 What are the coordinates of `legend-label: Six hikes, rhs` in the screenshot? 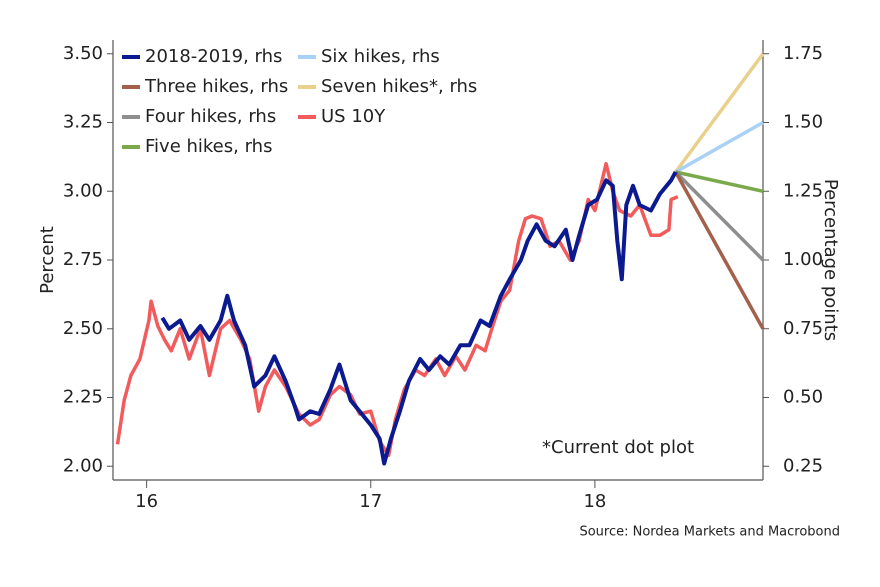 It's located at (380, 56).